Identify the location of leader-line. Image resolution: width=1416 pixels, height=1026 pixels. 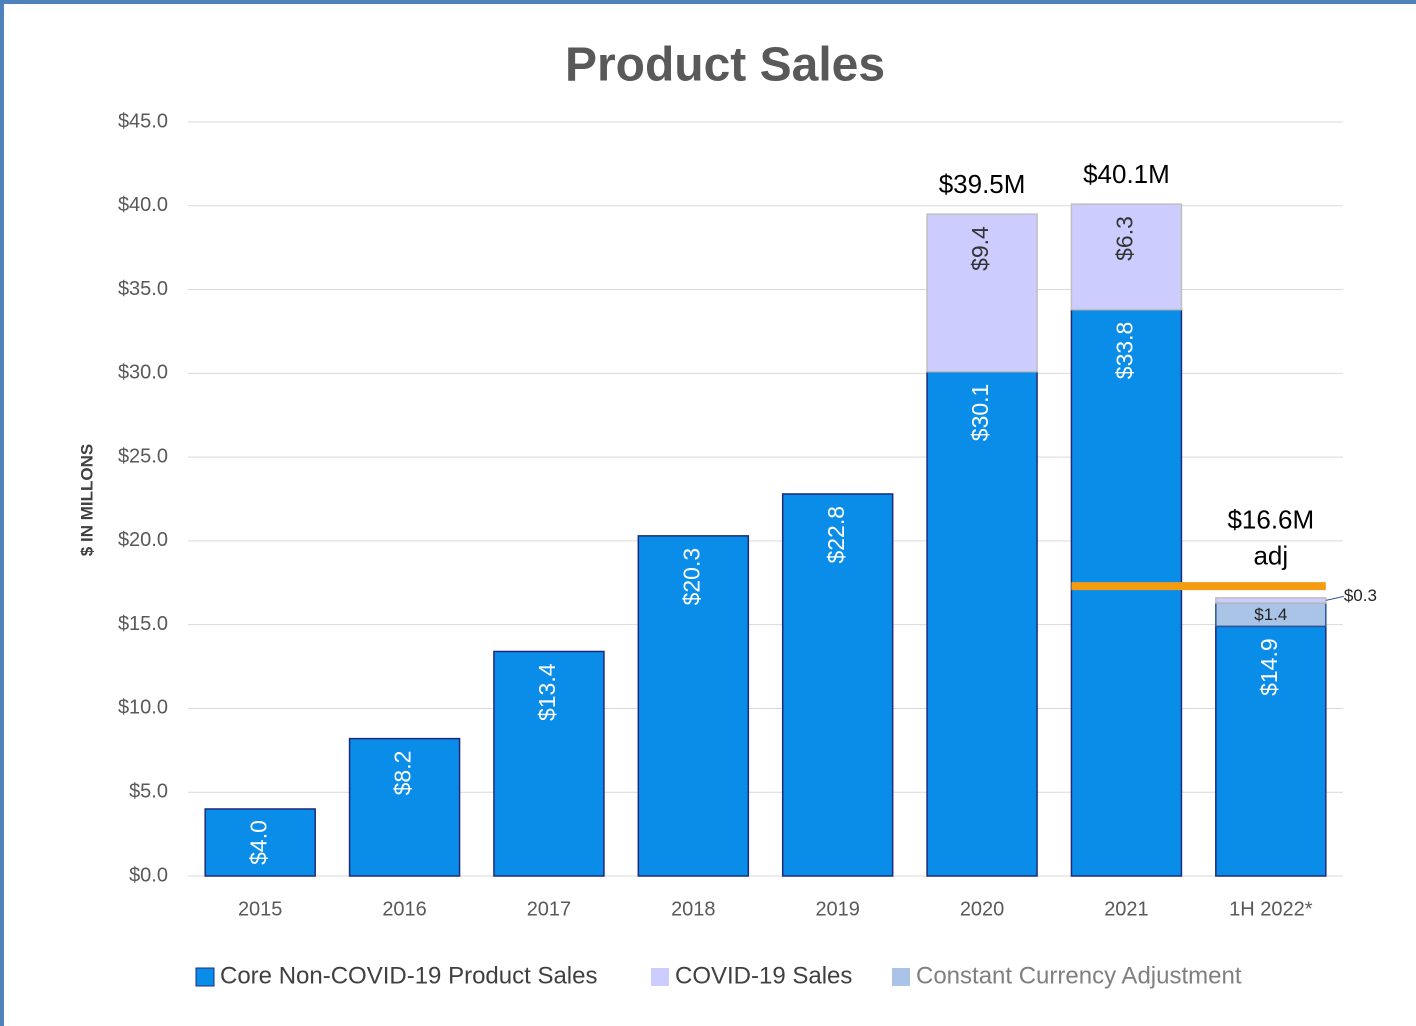
(1334, 598).